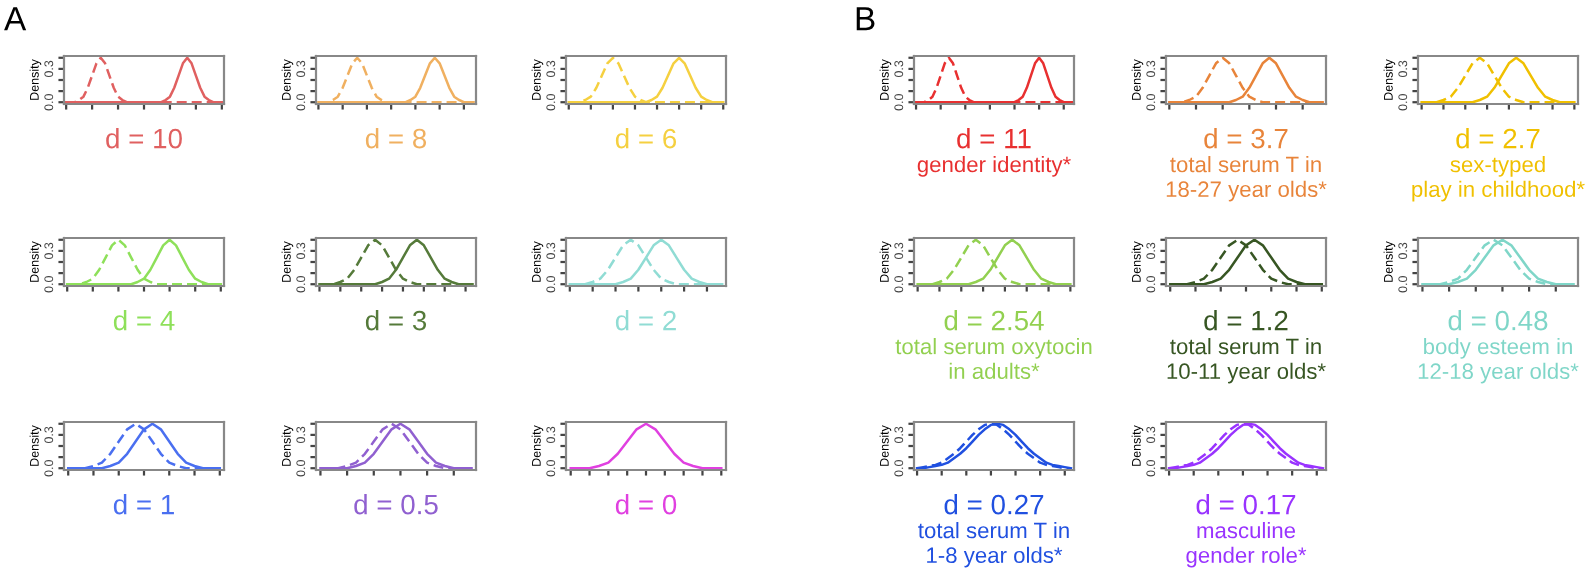 Image resolution: width=1588 pixels, height=582 pixels. I want to click on text: total serum T in 1-8 year olds*, so click(993, 545).